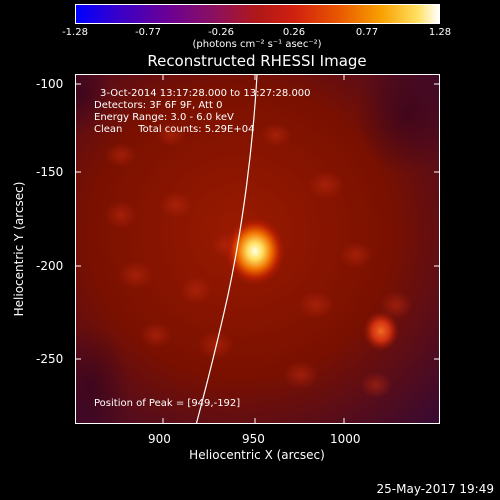 This screenshot has width=500, height=500. I want to click on clean-counts-text: Clean Total counts: 5.29E+04, so click(174, 129).